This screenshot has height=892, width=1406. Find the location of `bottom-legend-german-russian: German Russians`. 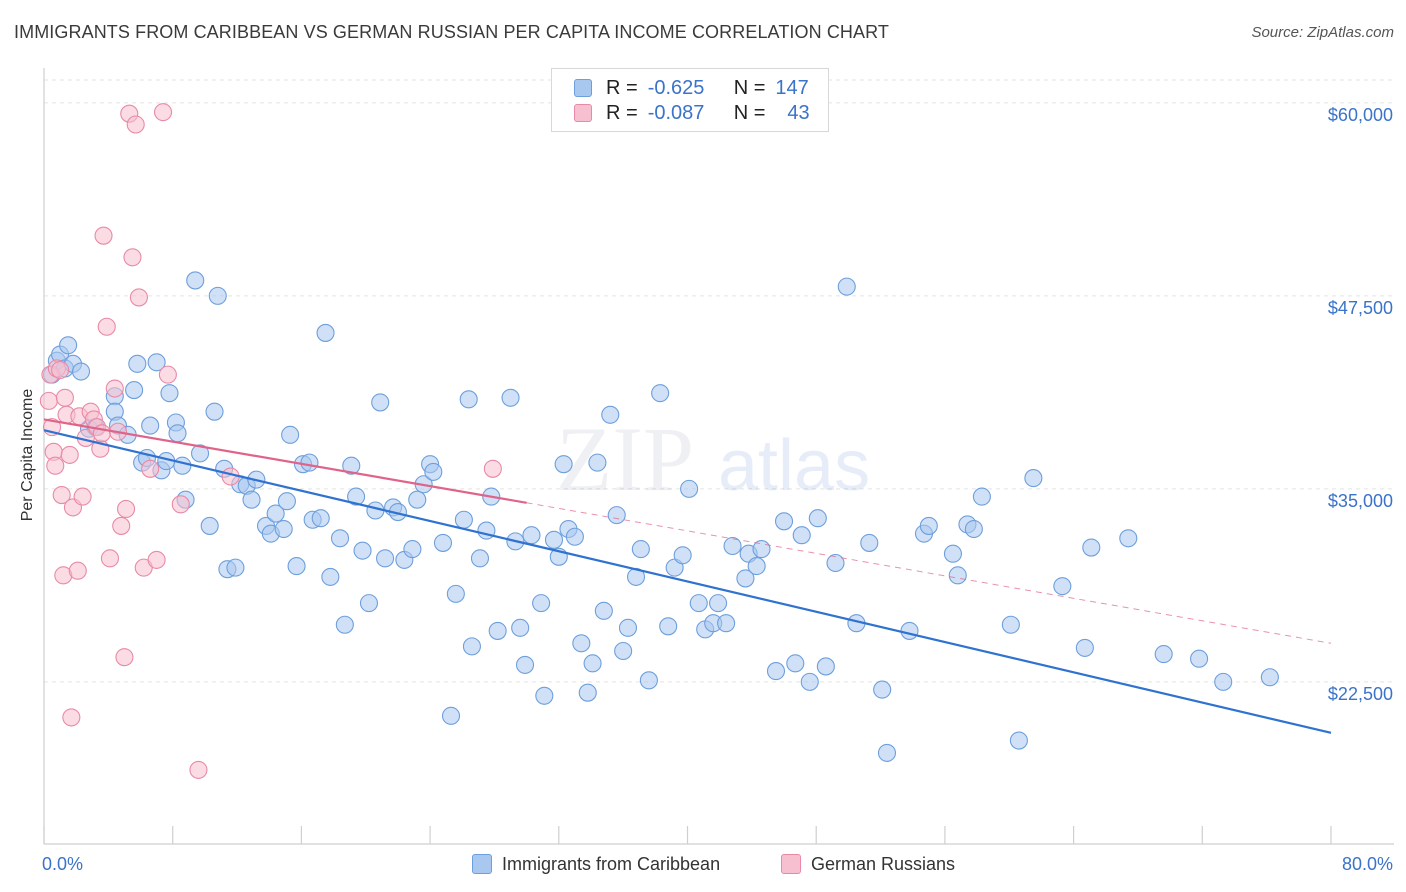

bottom-legend-german-russian: German Russians is located at coordinates (868, 864).